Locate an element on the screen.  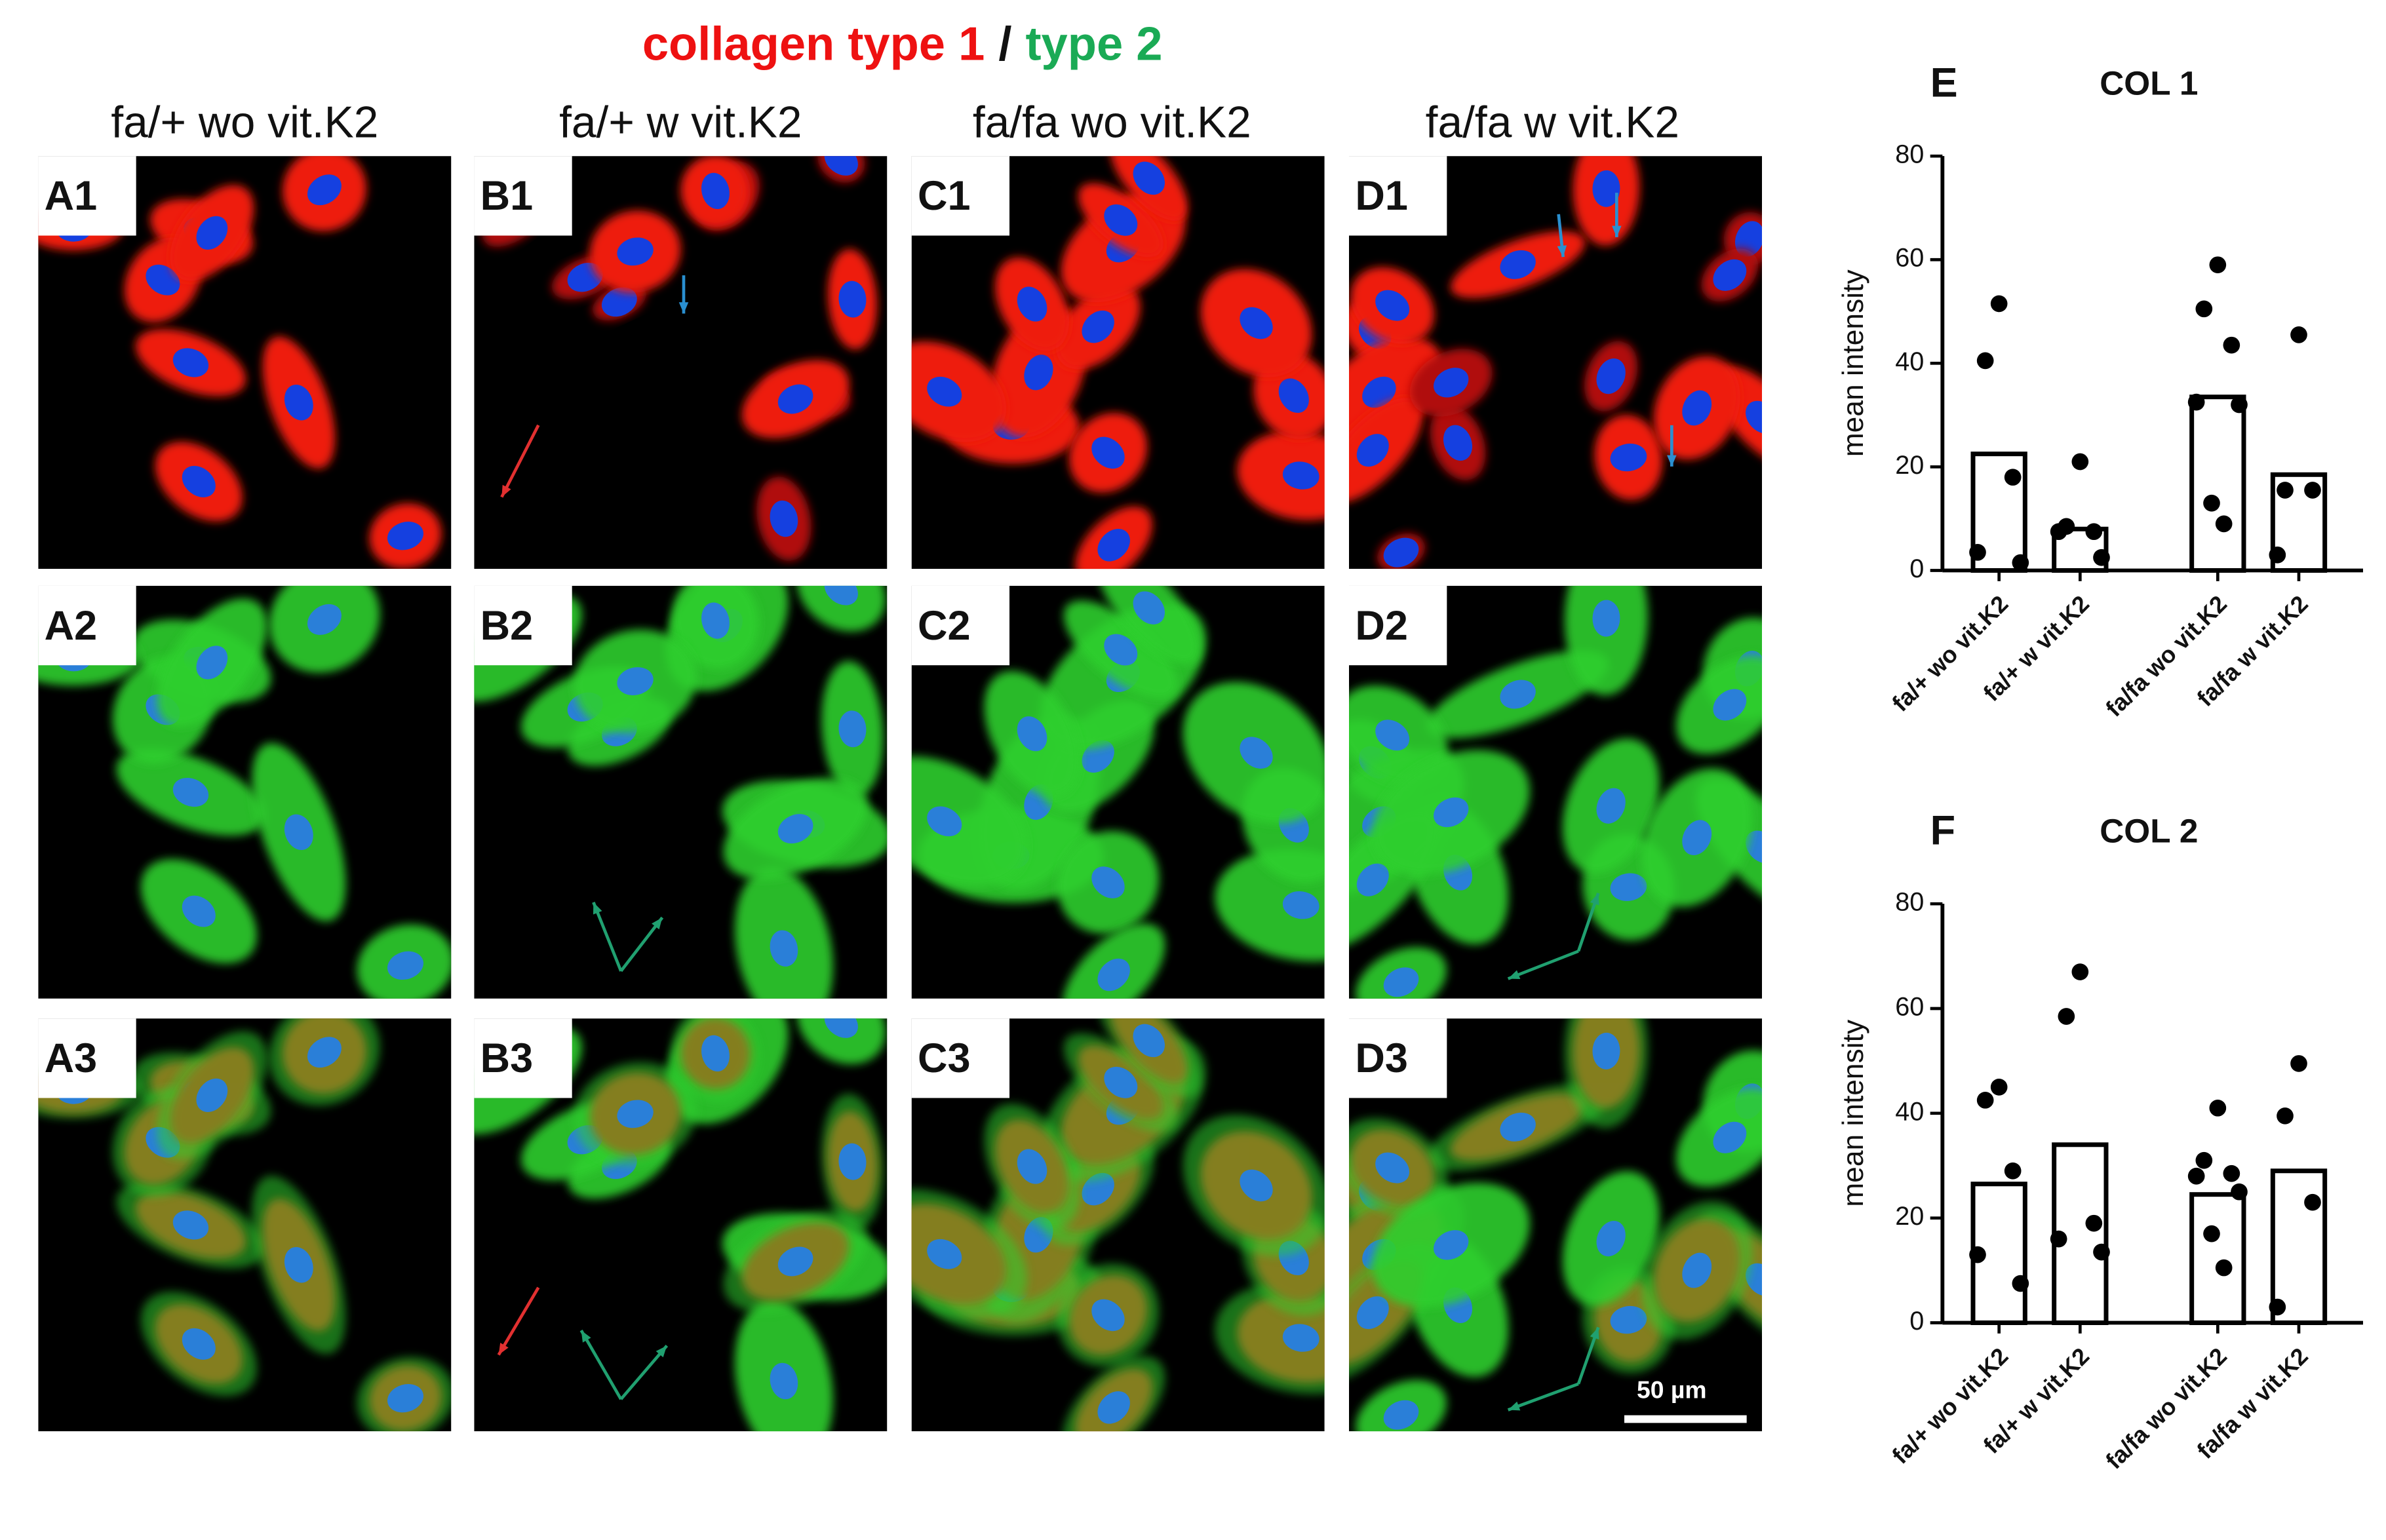
y-tick-label: 20 is located at coordinates (1910, 465).